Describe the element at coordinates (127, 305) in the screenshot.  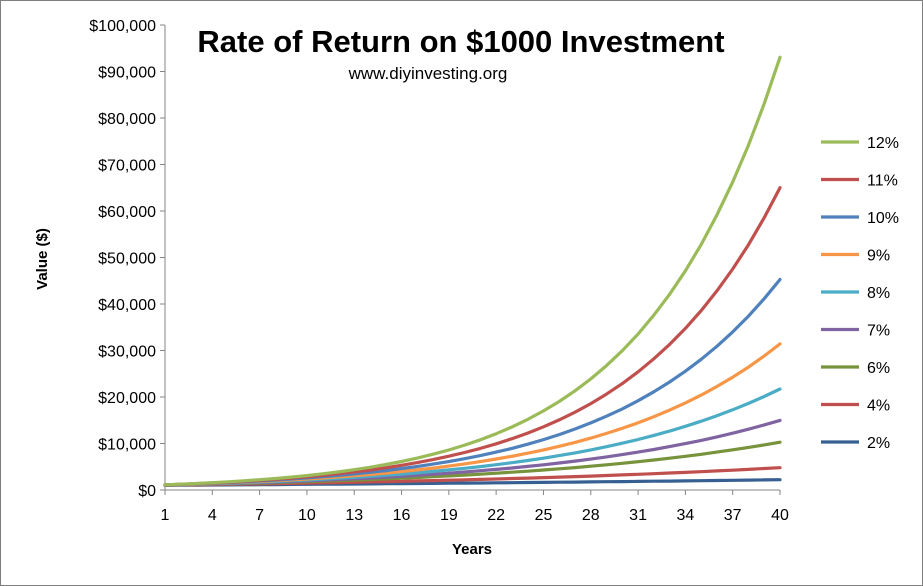
I see `y-tick-label: $40,000` at that location.